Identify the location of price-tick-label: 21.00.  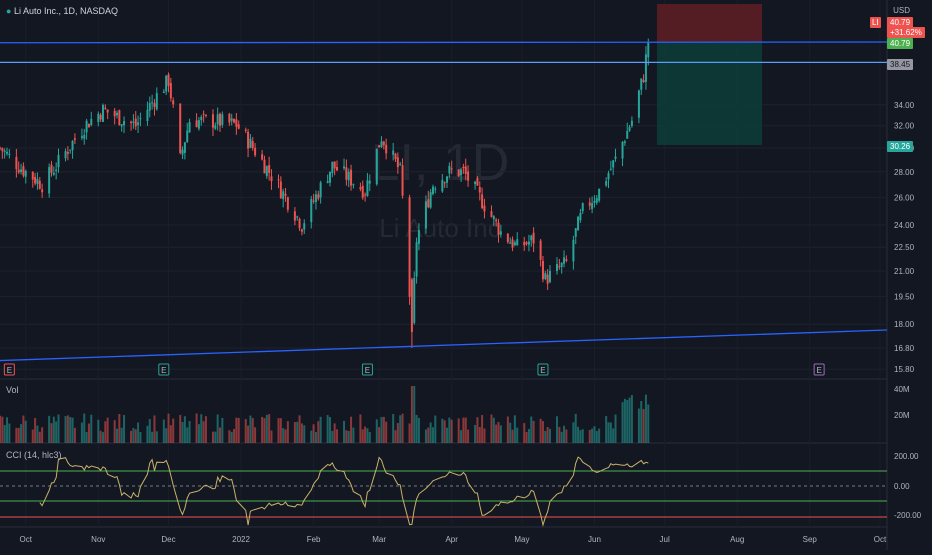
(904, 271).